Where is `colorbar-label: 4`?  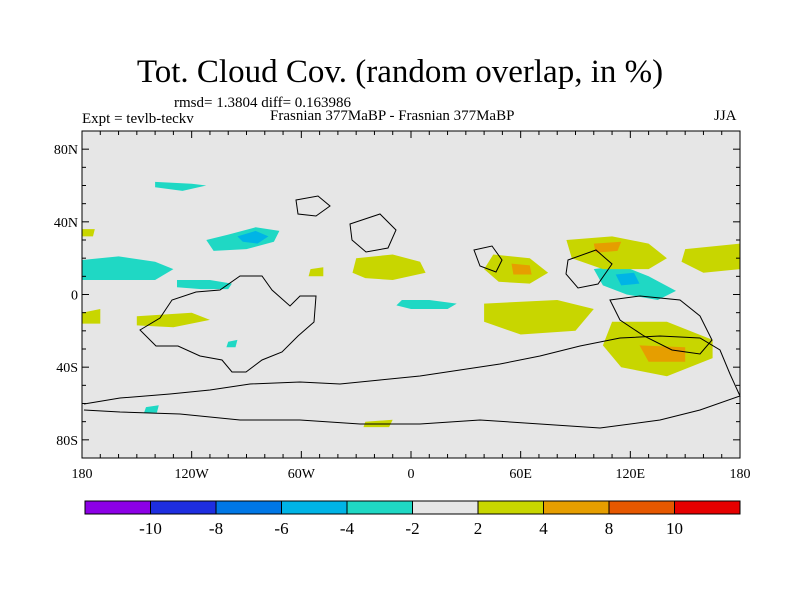
colorbar-label: 4 is located at coordinates (543, 528).